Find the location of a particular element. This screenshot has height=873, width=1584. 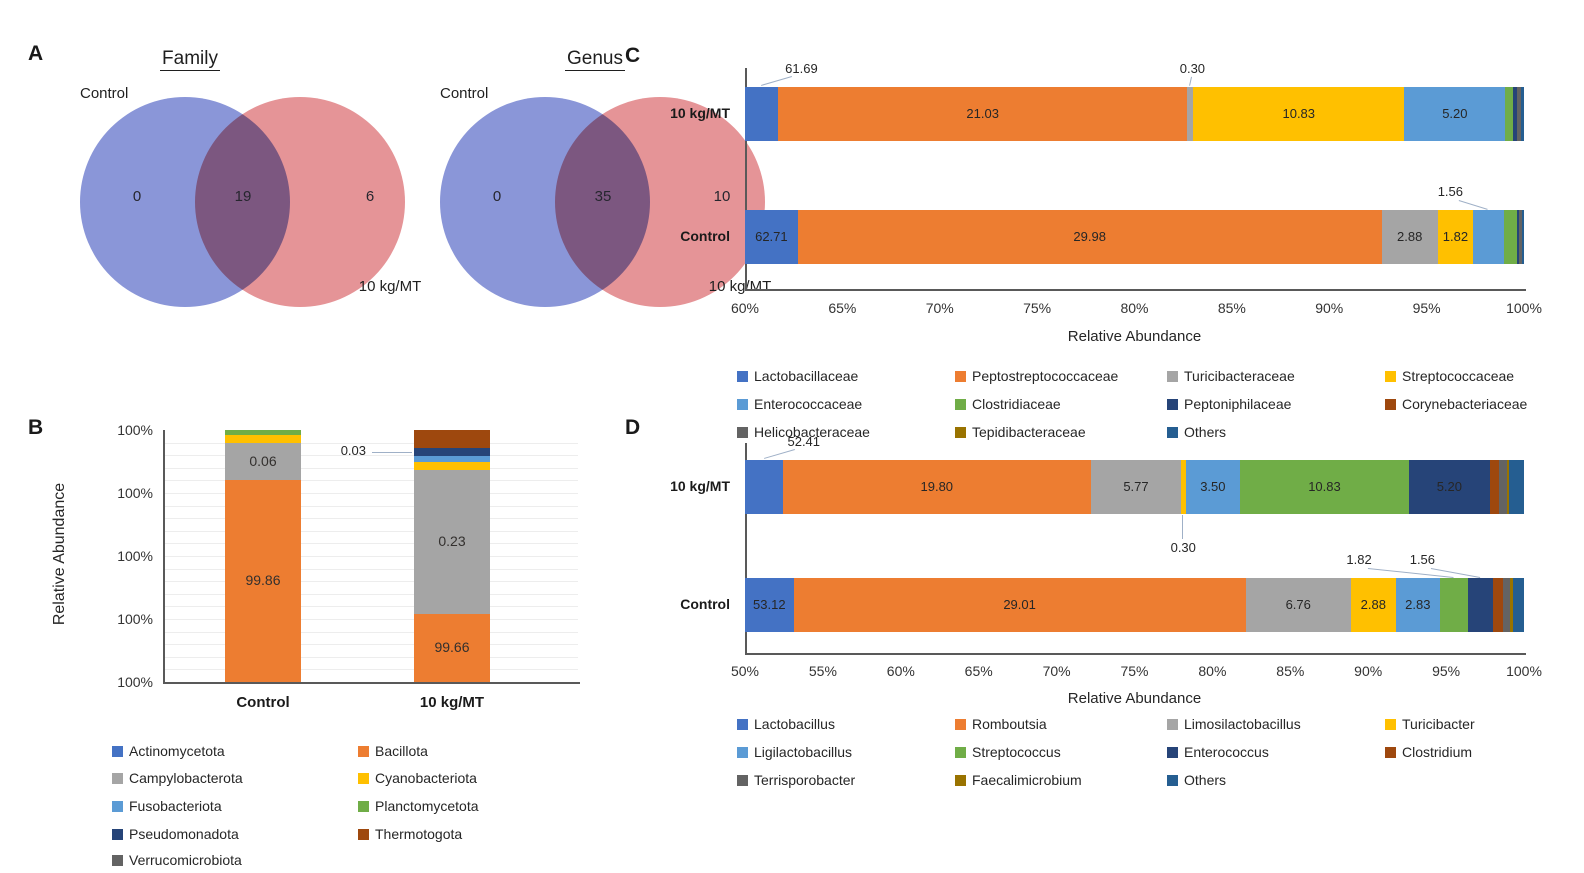

legend-label: Faecalimicrobium is located at coordinates (1027, 780).